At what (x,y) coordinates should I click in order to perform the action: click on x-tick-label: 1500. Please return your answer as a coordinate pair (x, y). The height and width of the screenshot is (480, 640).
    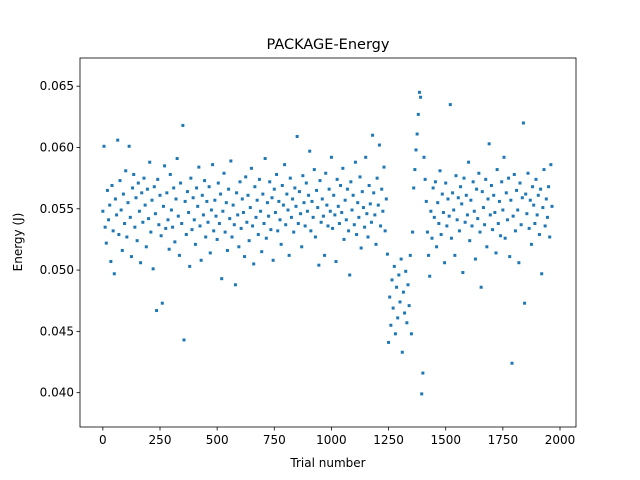
    Looking at the image, I should click on (445, 440).